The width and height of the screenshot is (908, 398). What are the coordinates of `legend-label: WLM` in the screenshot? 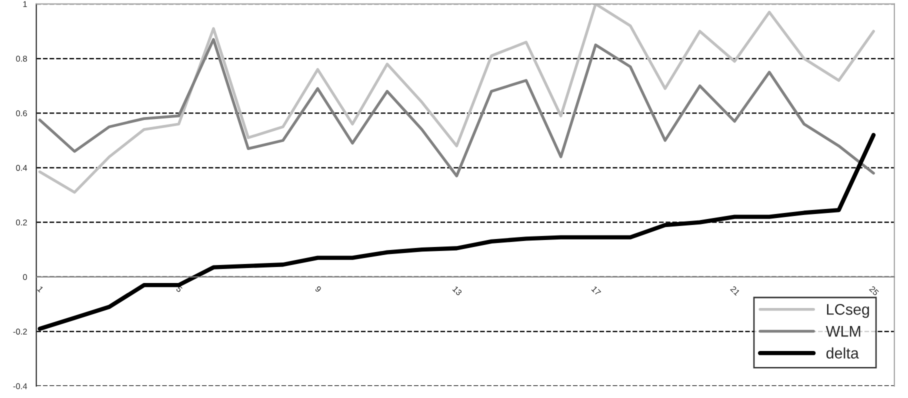 It's located at (843, 331).